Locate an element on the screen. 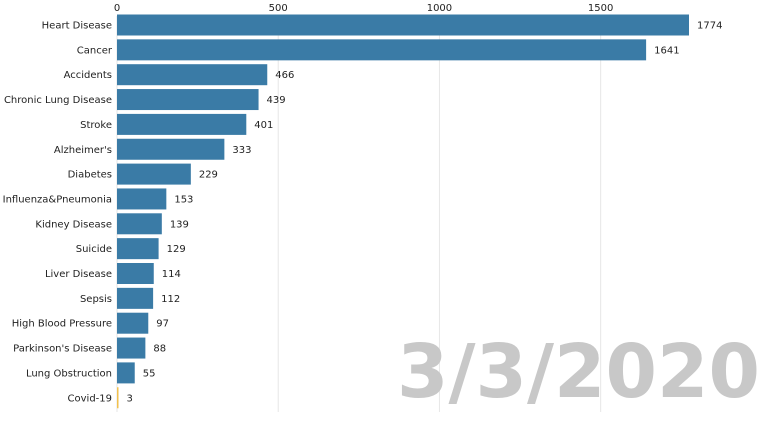 The image size is (775, 425). category-label: Parkinson's Disease is located at coordinates (62, 349).